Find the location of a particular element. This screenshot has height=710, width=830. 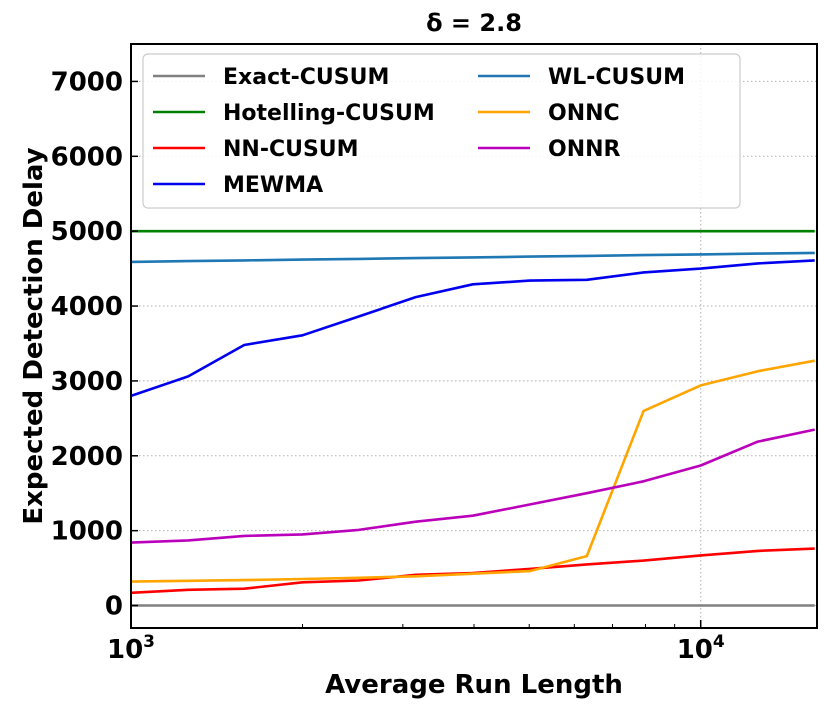

x-tick-label: 10³ is located at coordinates (131, 648).